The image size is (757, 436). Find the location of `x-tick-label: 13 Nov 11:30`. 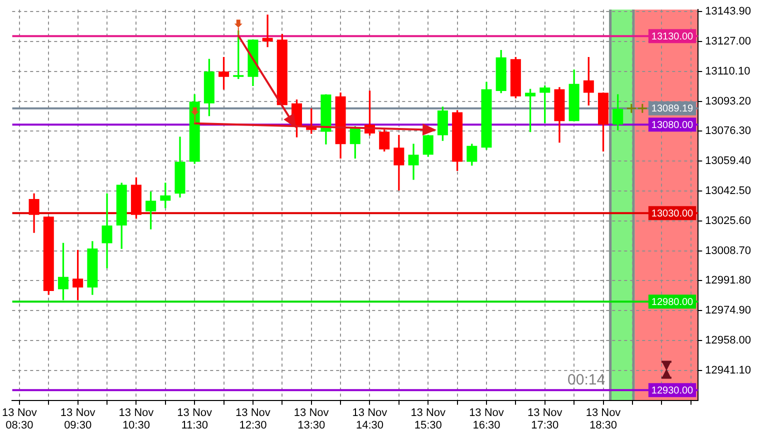

x-tick-label: 13 Nov 11:30 is located at coordinates (195, 419).